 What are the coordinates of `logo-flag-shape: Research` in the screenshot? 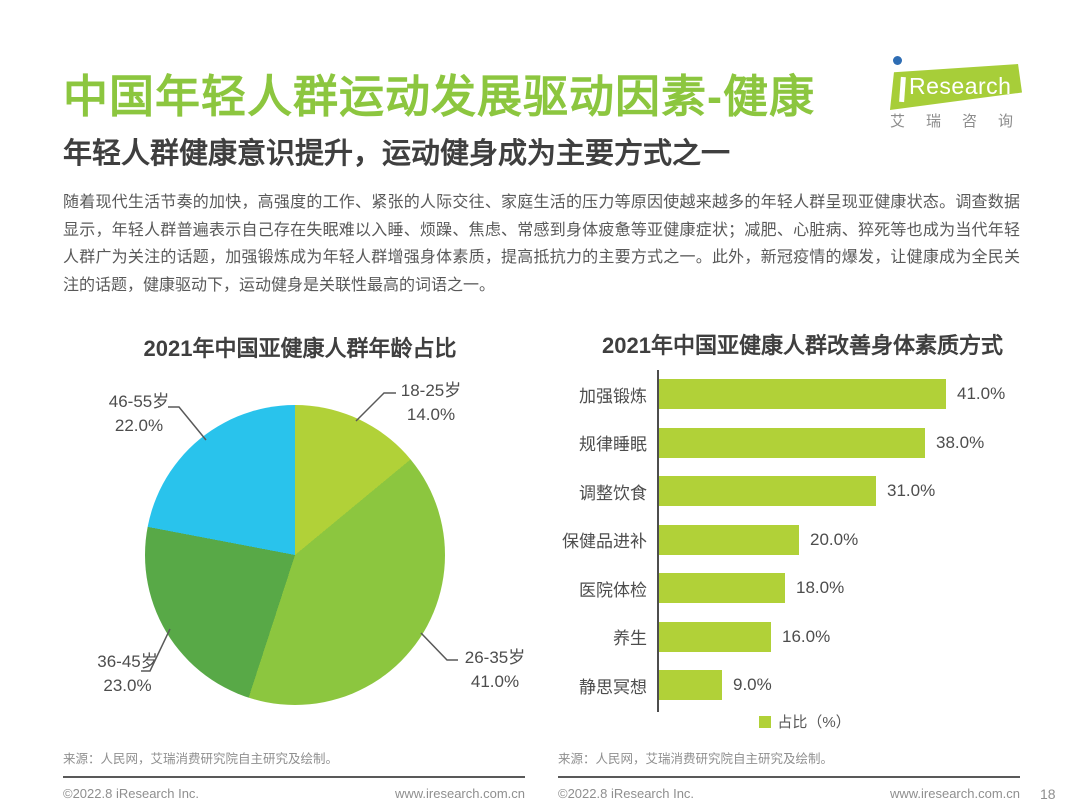 It's located at (956, 87).